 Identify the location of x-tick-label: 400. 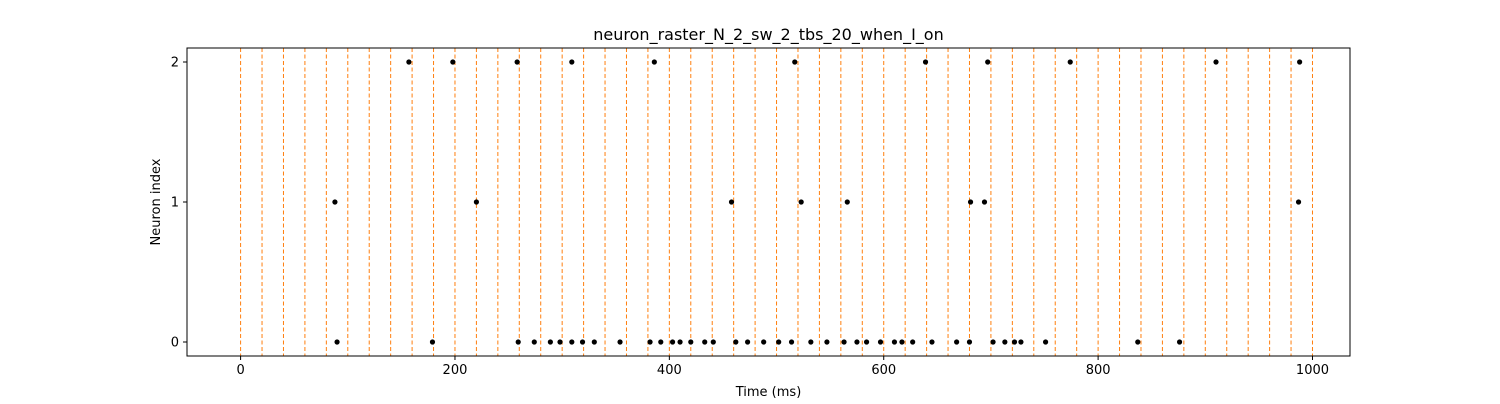
(669, 370).